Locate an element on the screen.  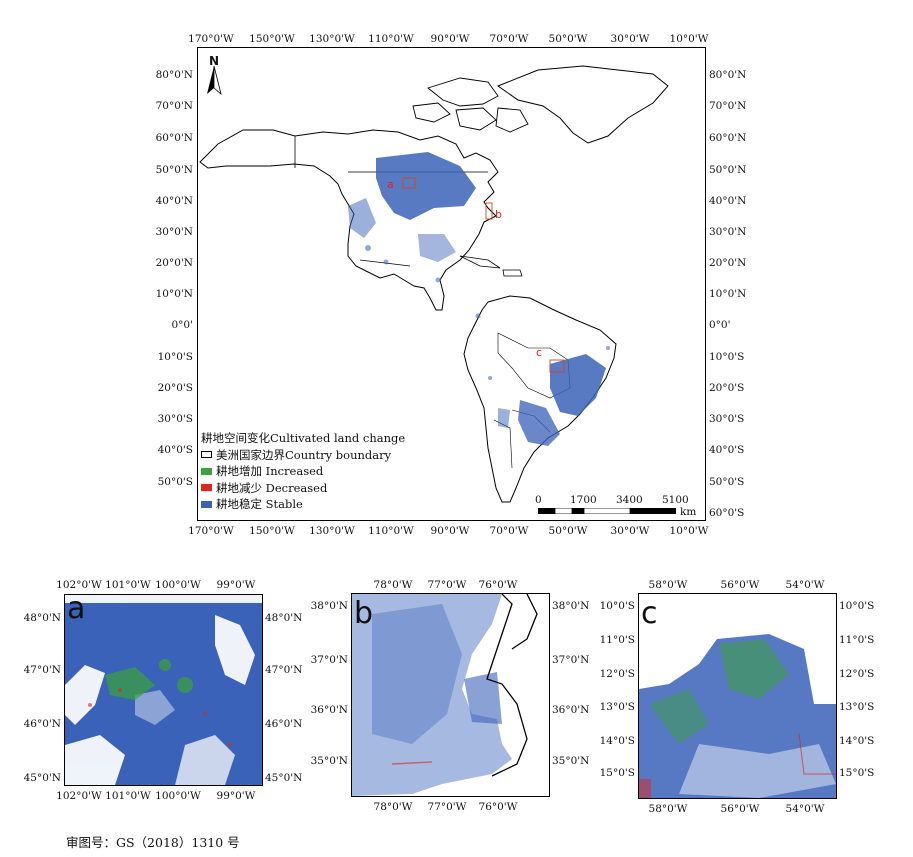
cropland-specks is located at coordinates (487, 312).